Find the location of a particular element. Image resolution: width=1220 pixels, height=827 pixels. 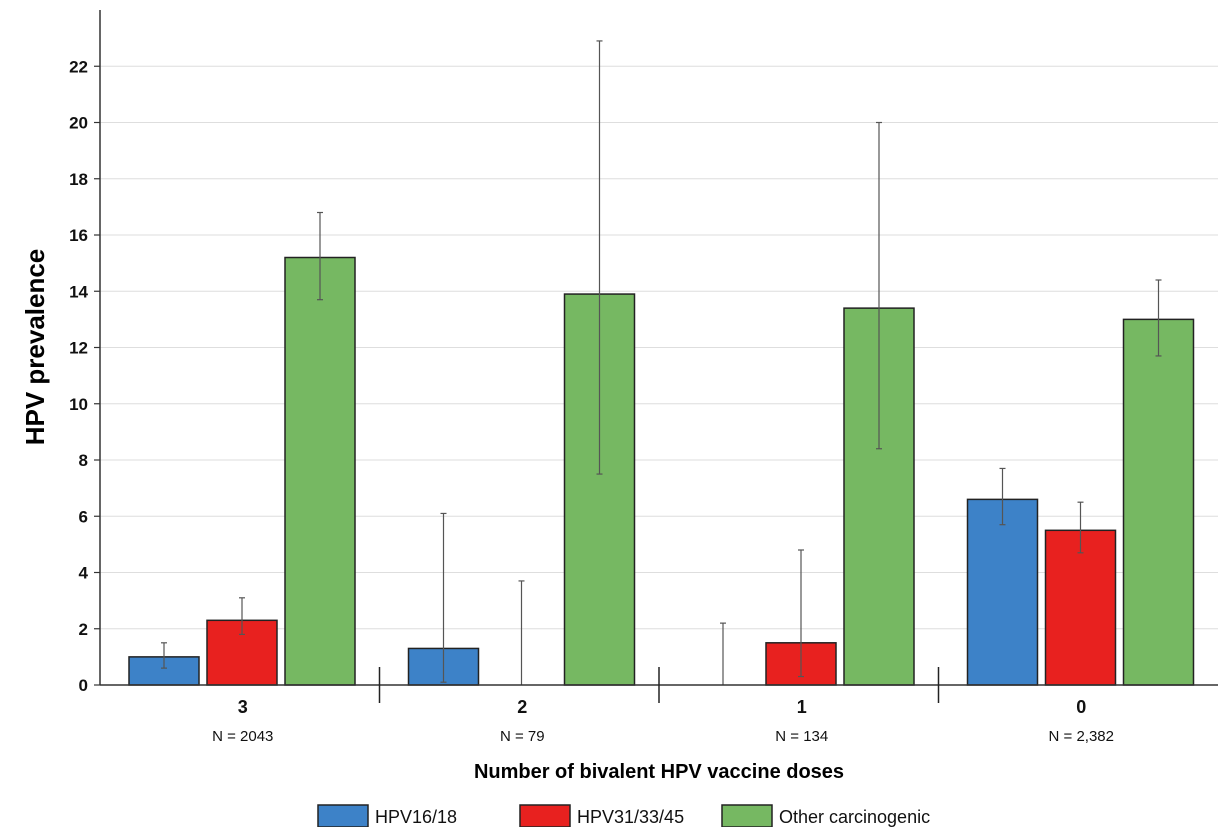

x-axis-title: Number of bivalent HPV vaccine doses is located at coordinates (659, 772).